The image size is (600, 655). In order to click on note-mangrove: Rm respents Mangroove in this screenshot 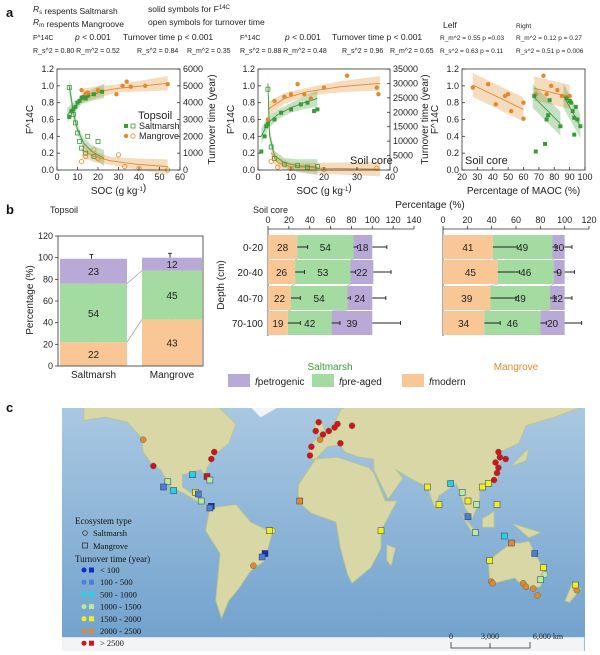, I will do `click(78, 23)`.